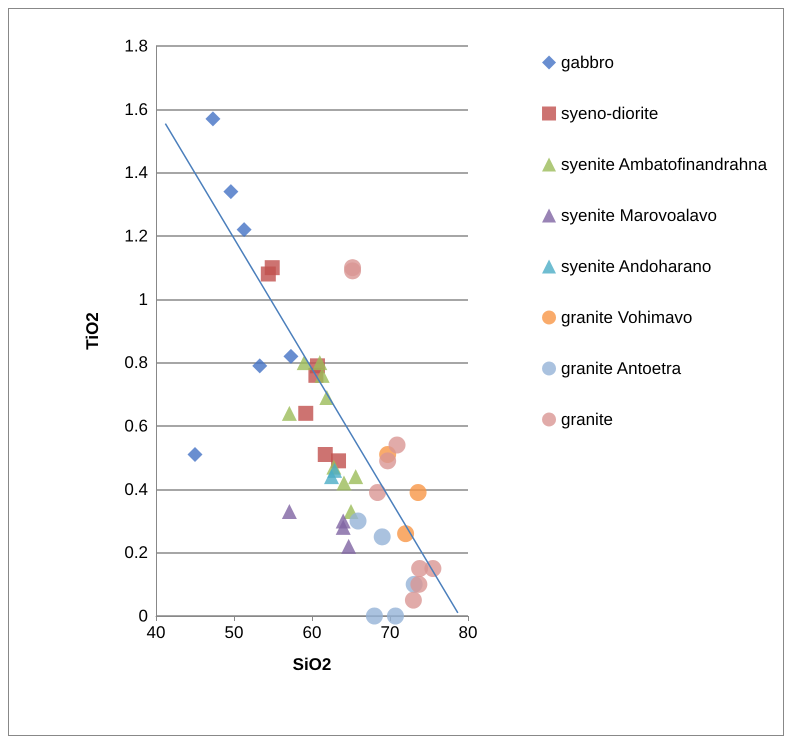 This screenshot has width=792, height=744. What do you see at coordinates (156, 632) in the screenshot?
I see `x-tick-label: 40` at bounding box center [156, 632].